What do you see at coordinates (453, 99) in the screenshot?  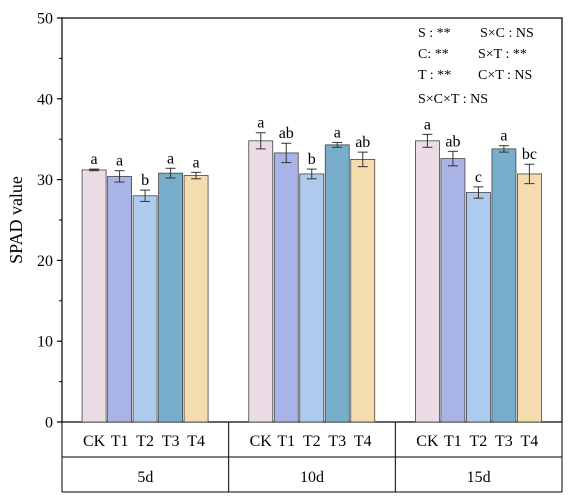 I see `anova-annotation: S×C×T : NS` at bounding box center [453, 99].